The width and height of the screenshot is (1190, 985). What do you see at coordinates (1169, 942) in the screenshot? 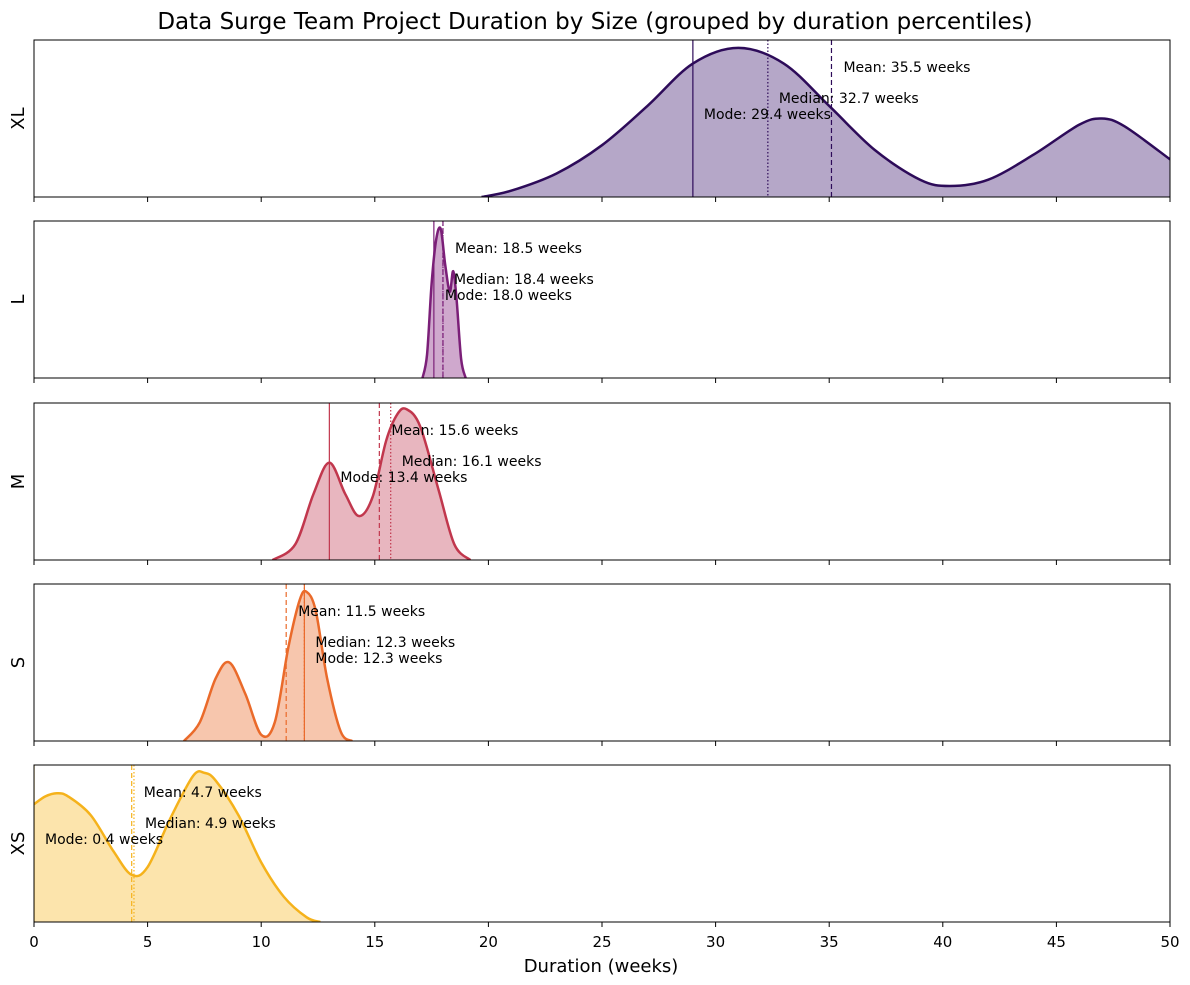
I see `x-tick-label: 50` at bounding box center [1169, 942].